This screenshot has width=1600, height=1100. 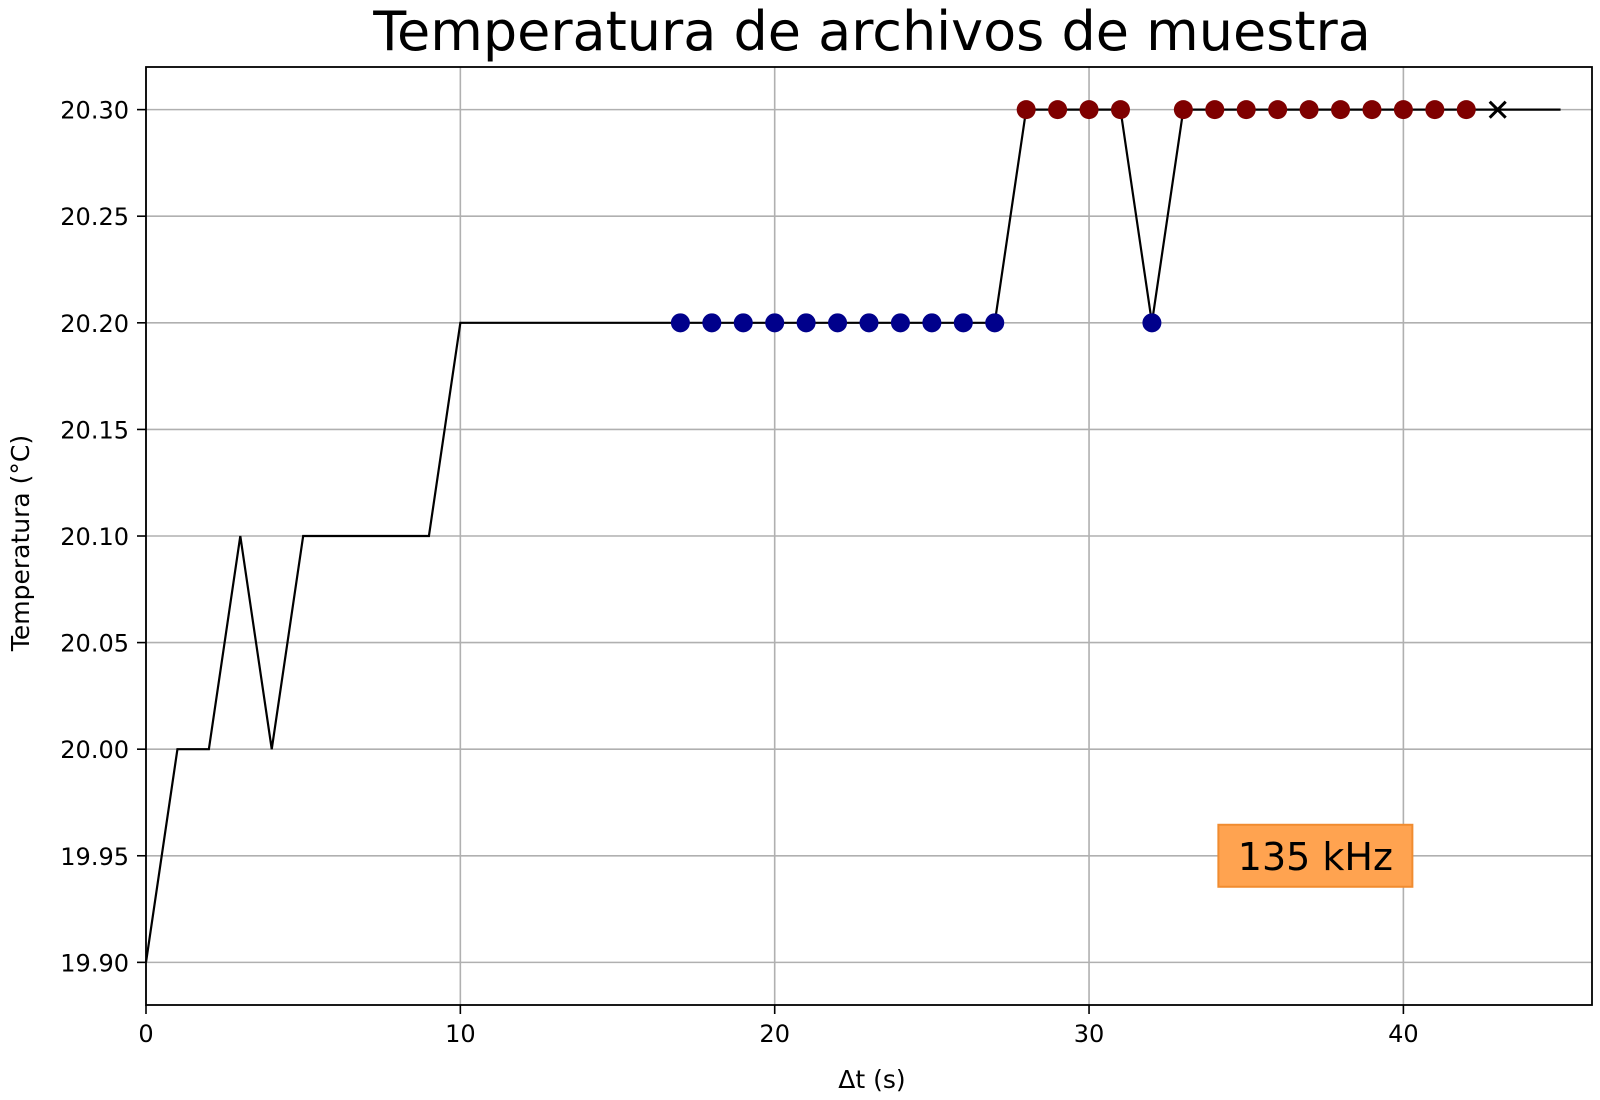 What do you see at coordinates (20, 543) in the screenshot?
I see `y-axis-label: Temperatura (°C)` at bounding box center [20, 543].